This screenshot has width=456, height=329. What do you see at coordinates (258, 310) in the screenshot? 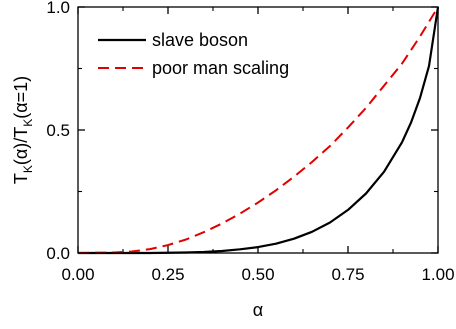
I see `x-axis-label: α` at bounding box center [258, 310].